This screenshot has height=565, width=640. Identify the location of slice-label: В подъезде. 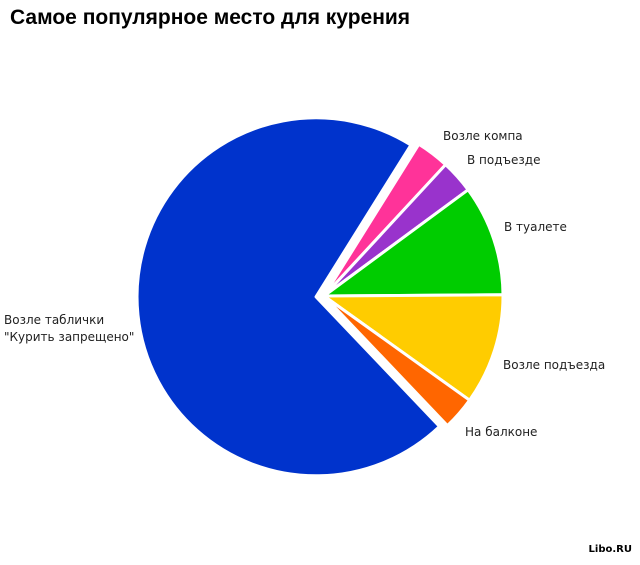
(504, 160).